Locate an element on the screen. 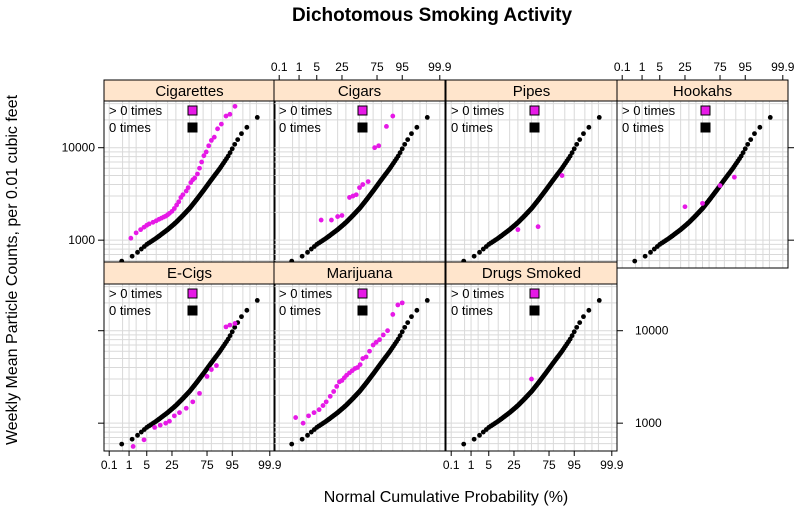 The width and height of the screenshot is (800, 513). y-tick-label: 10000 is located at coordinates (79, 148).